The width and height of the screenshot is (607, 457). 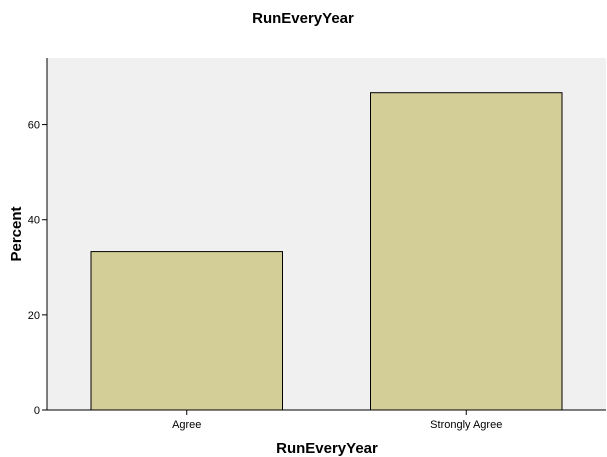 What do you see at coordinates (327, 448) in the screenshot?
I see `x-axis-label: RunEveryYear` at bounding box center [327, 448].